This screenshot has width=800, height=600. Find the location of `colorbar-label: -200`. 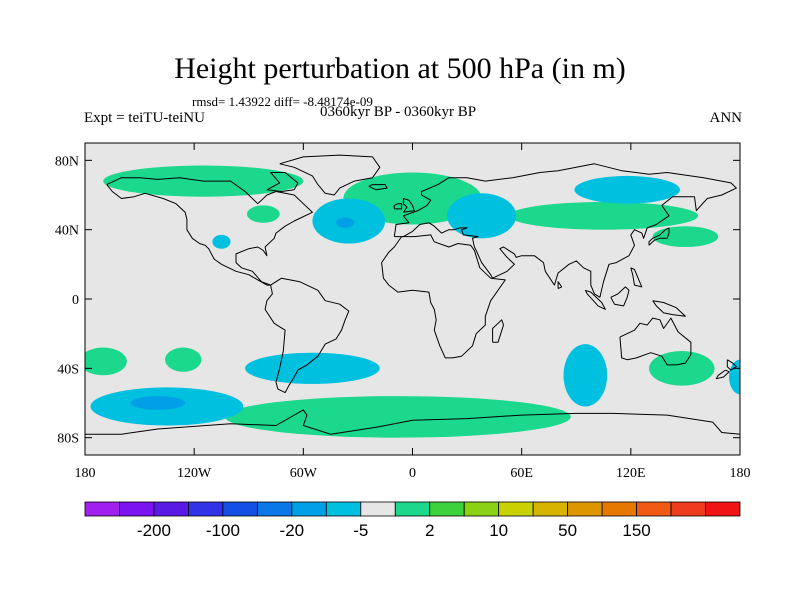

colorbar-label: -200 is located at coordinates (154, 530).